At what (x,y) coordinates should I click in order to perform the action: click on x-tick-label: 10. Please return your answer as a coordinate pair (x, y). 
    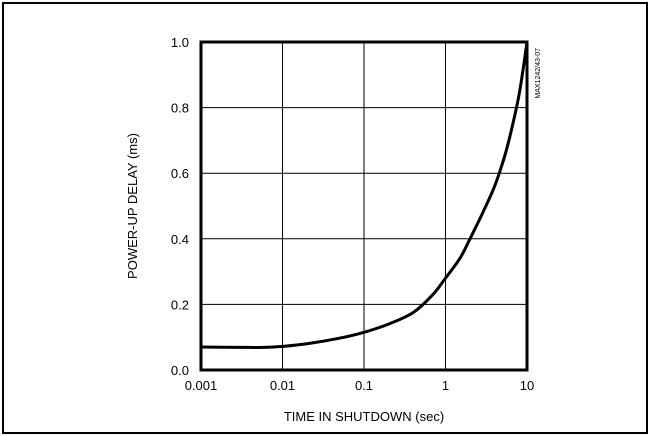
    Looking at the image, I should click on (527, 385).